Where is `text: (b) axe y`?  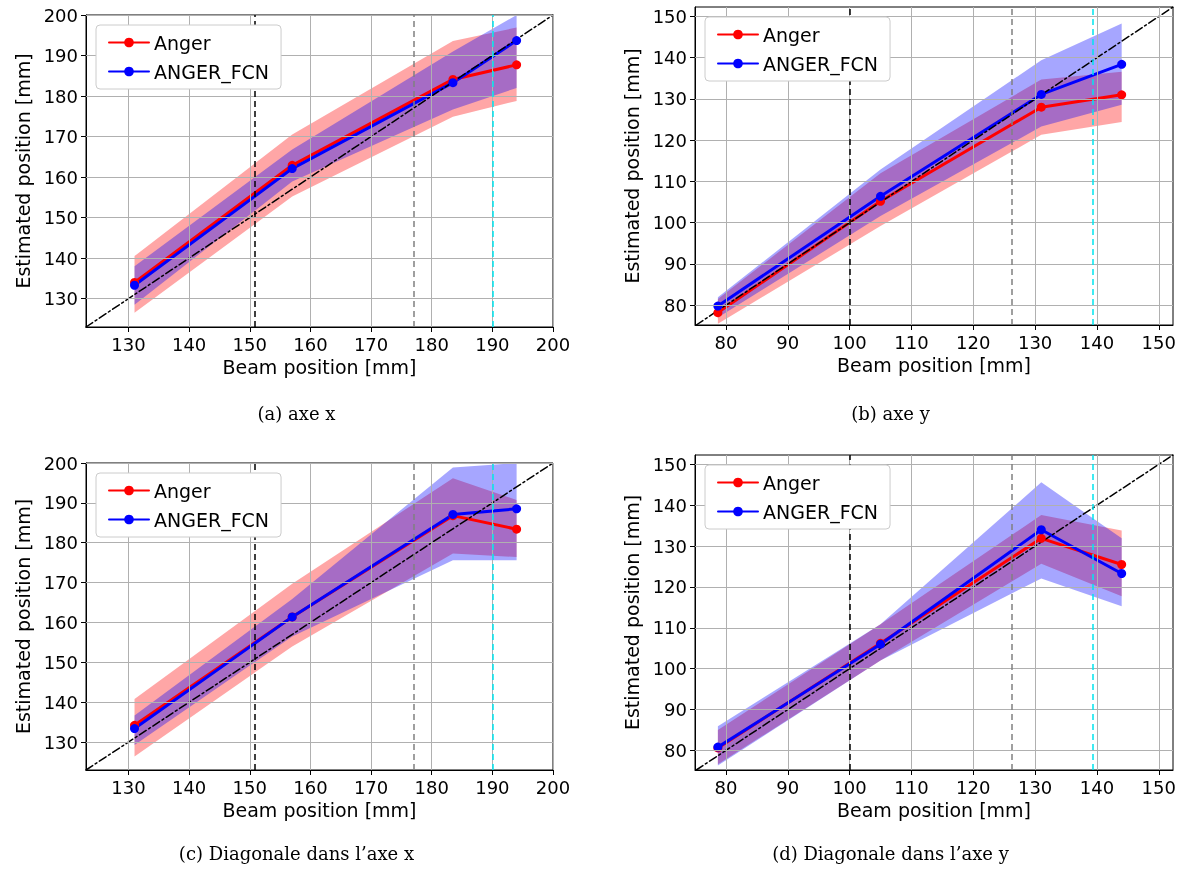
text: (b) axe y is located at coordinates (891, 413).